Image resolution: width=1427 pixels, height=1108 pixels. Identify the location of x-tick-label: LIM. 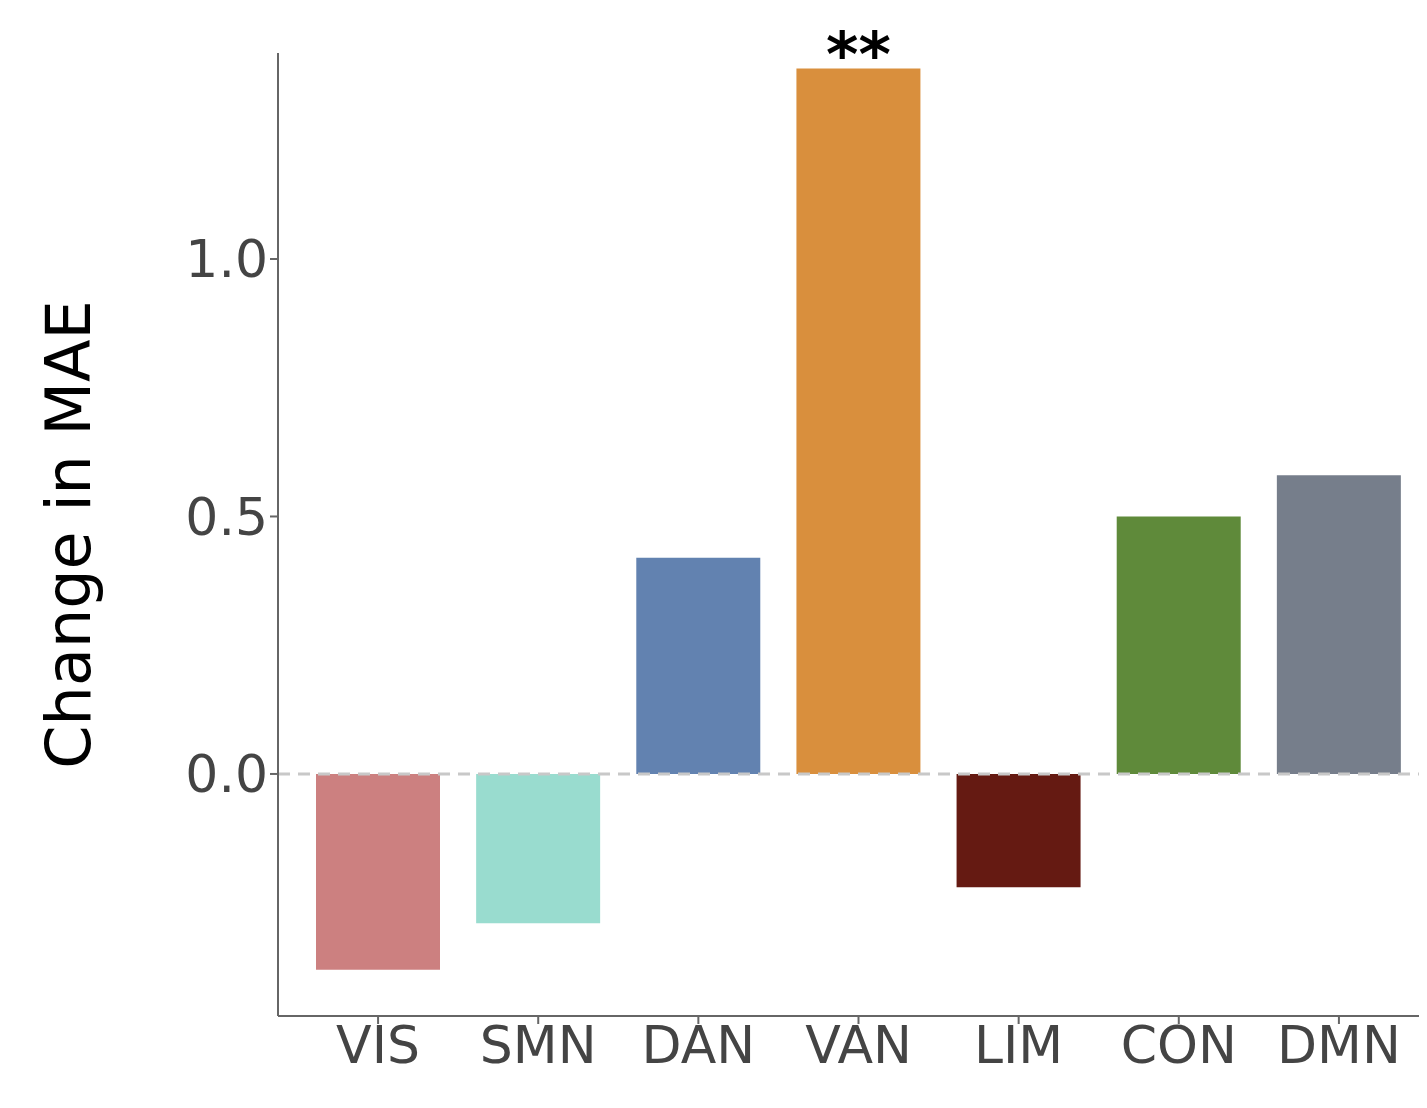
(1019, 1044).